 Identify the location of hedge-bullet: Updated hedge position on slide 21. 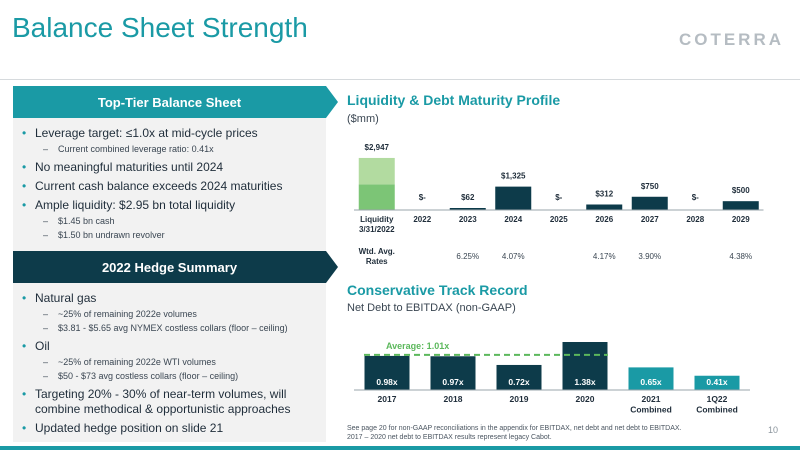
(169, 428).